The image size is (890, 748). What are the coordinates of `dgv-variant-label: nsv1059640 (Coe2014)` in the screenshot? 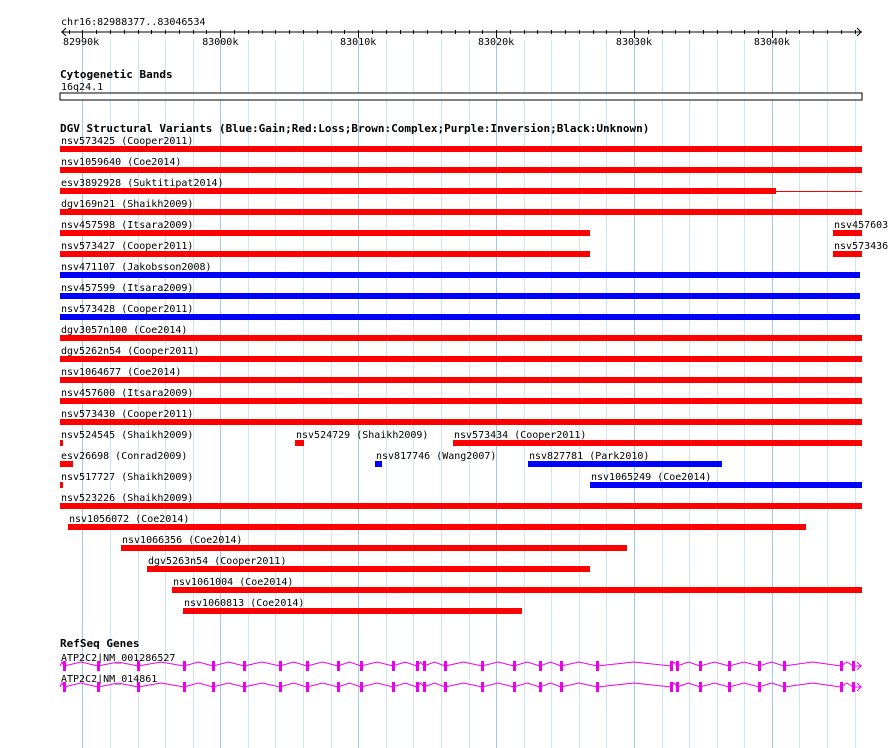 It's located at (121, 162).